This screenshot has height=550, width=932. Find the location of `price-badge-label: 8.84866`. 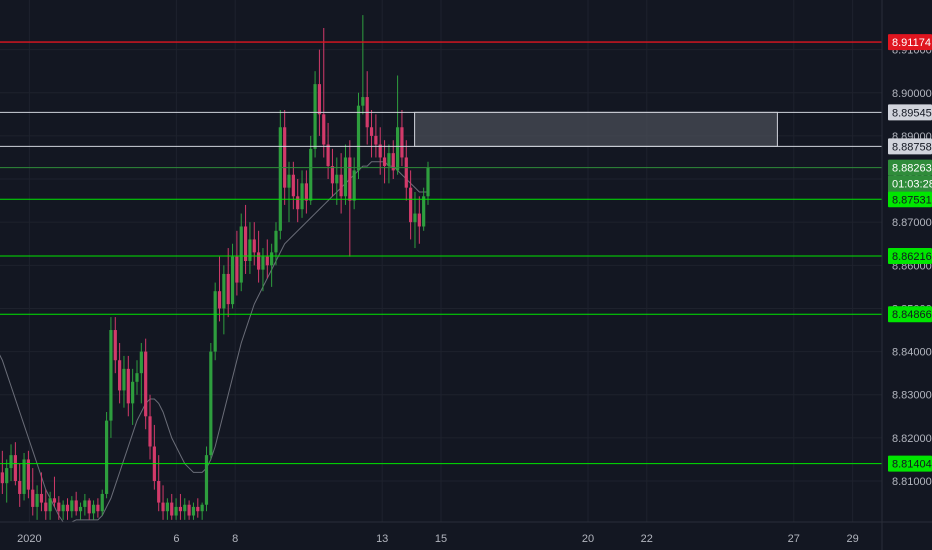

price-badge-label: 8.84866 is located at coordinates (912, 315).